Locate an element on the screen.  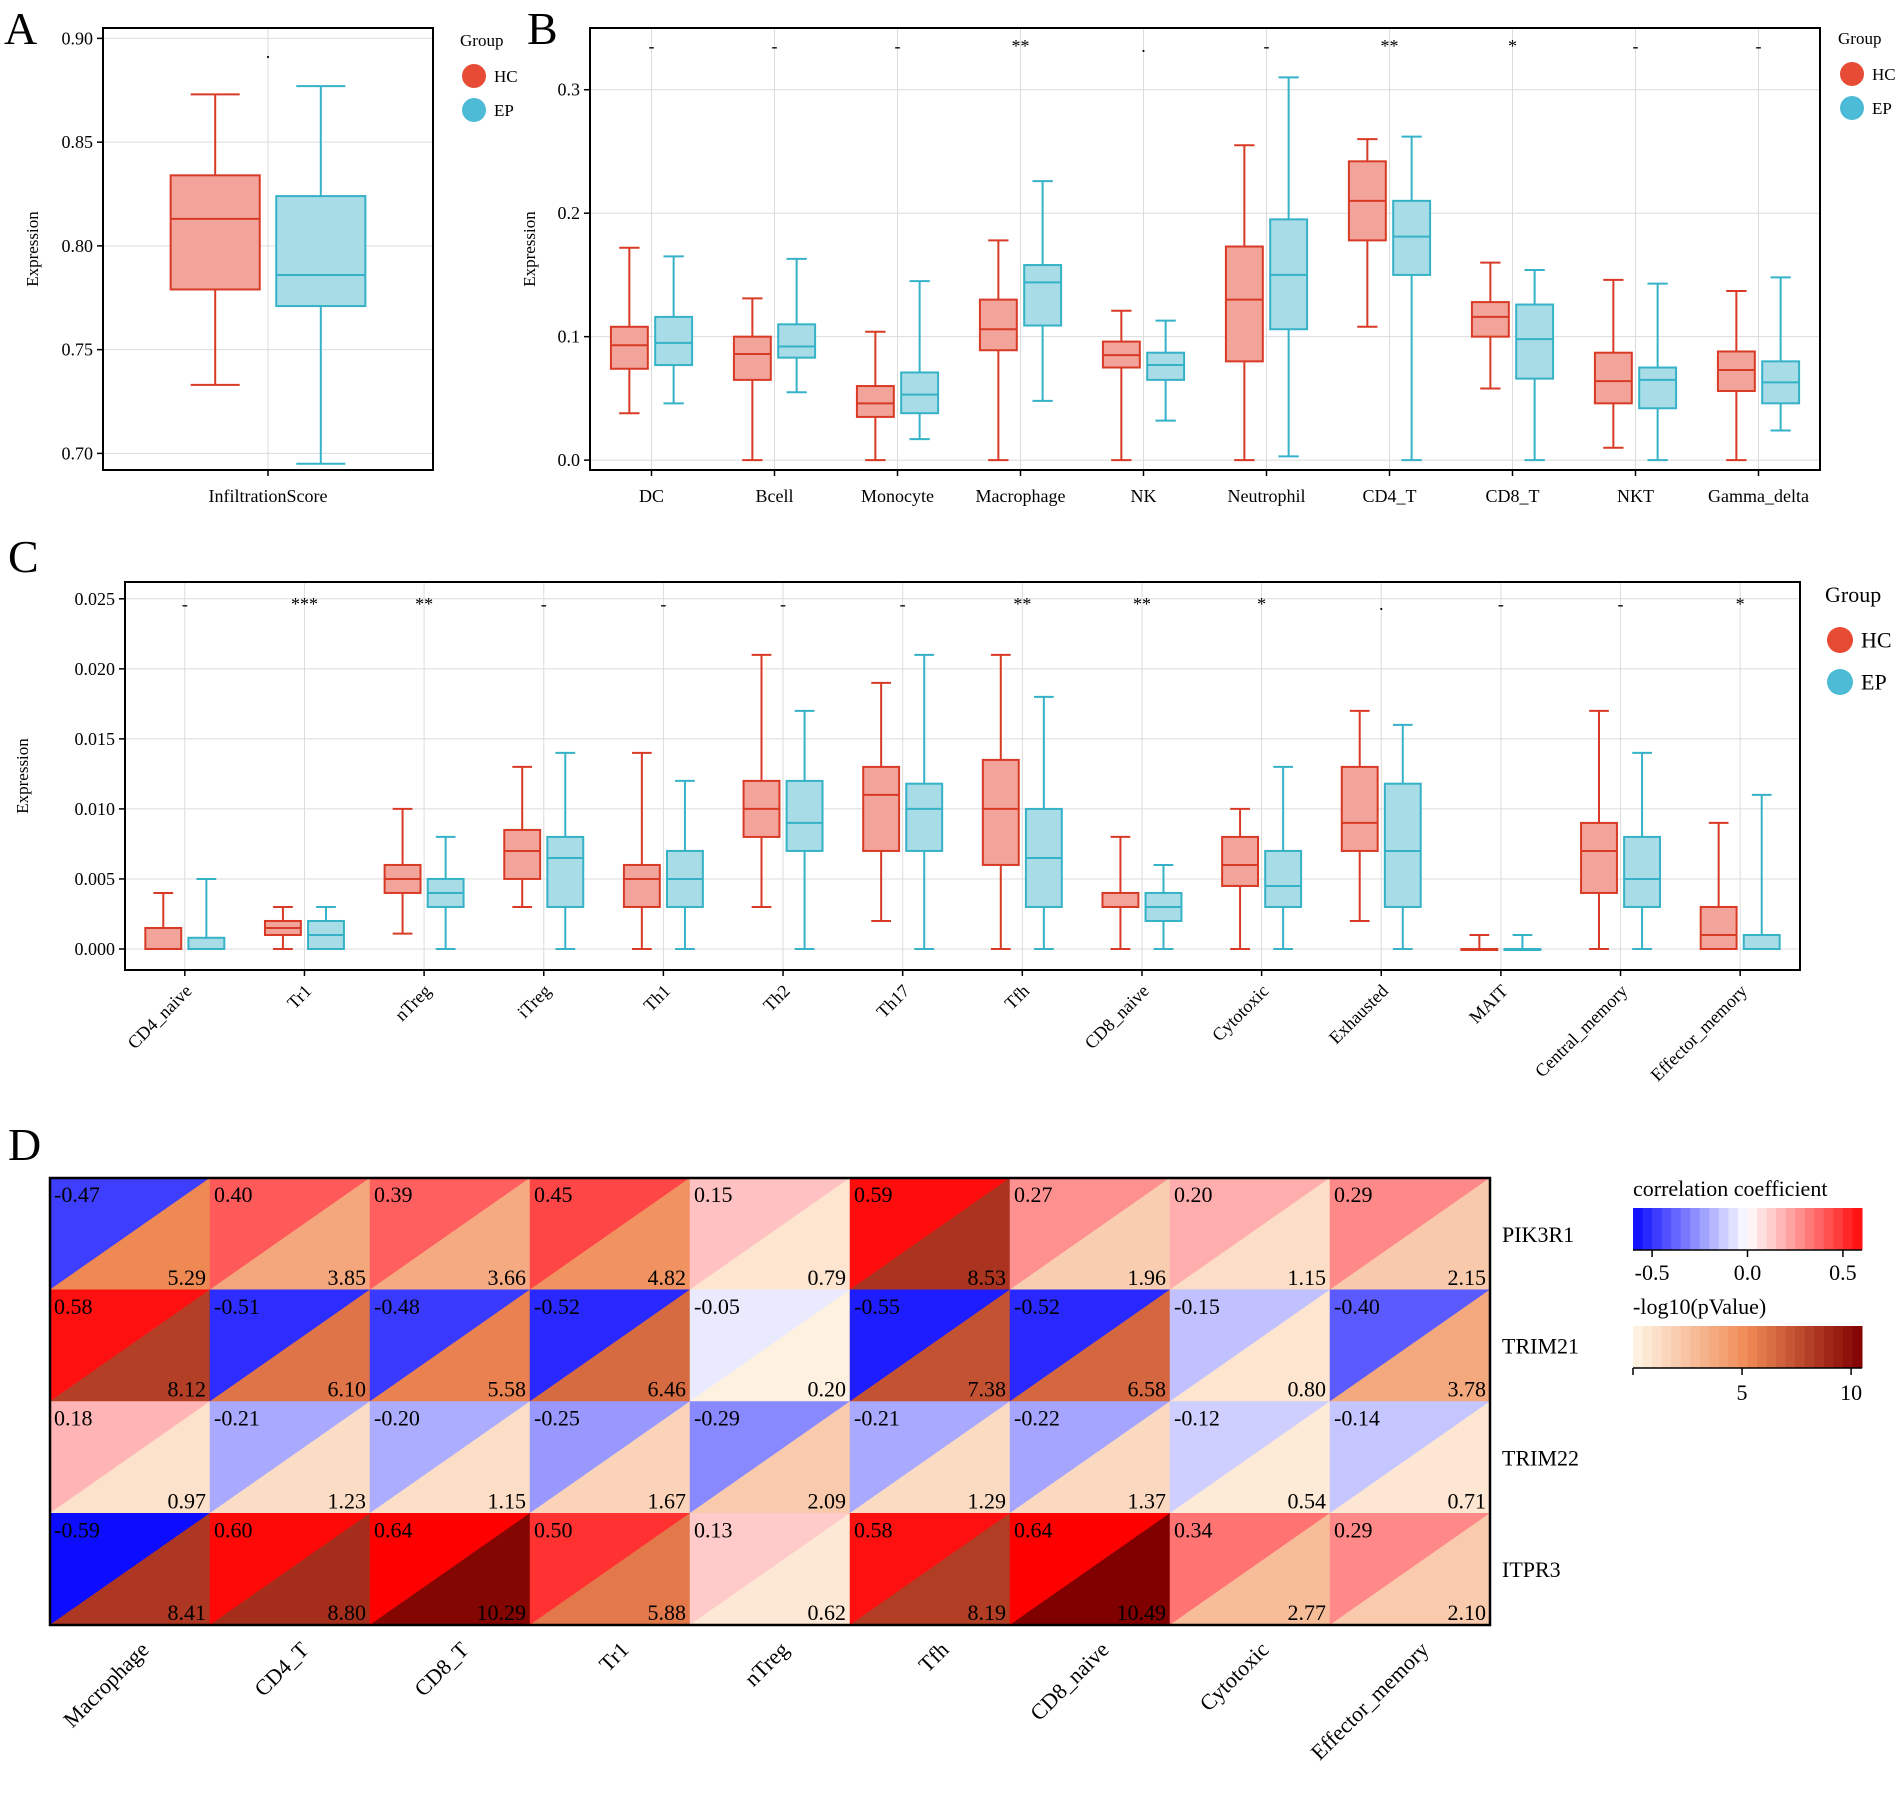
x-tick-label: Exhausted is located at coordinates (1358, 1014).